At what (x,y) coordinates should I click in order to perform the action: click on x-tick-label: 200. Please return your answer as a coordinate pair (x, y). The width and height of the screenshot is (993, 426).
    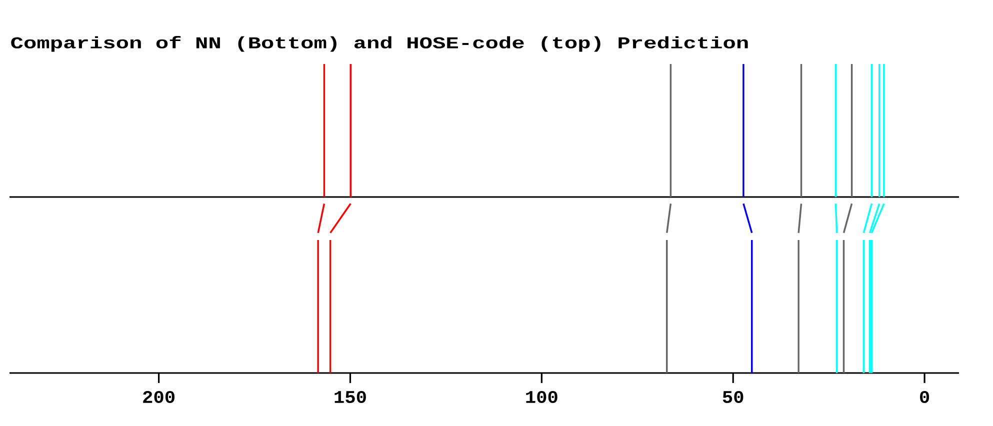
    Looking at the image, I should click on (158, 397).